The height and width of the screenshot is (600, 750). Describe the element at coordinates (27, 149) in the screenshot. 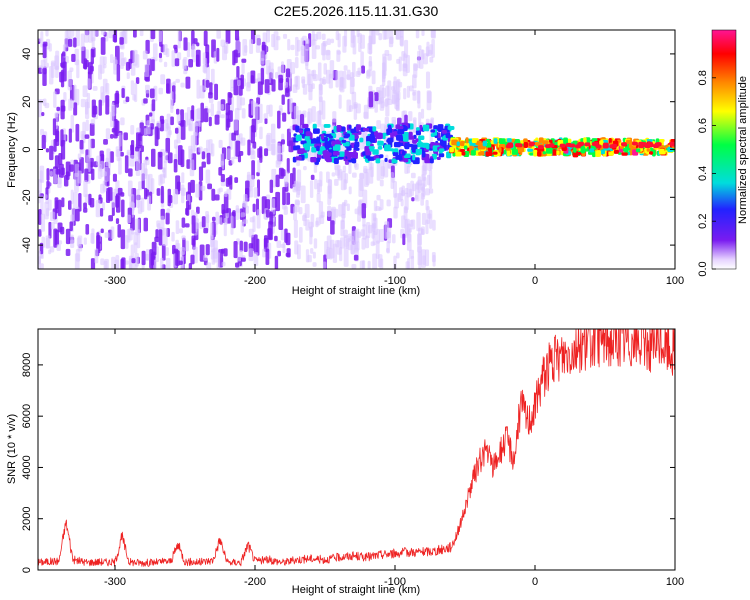

I see `spectrogram-y-tick-label: 0` at that location.